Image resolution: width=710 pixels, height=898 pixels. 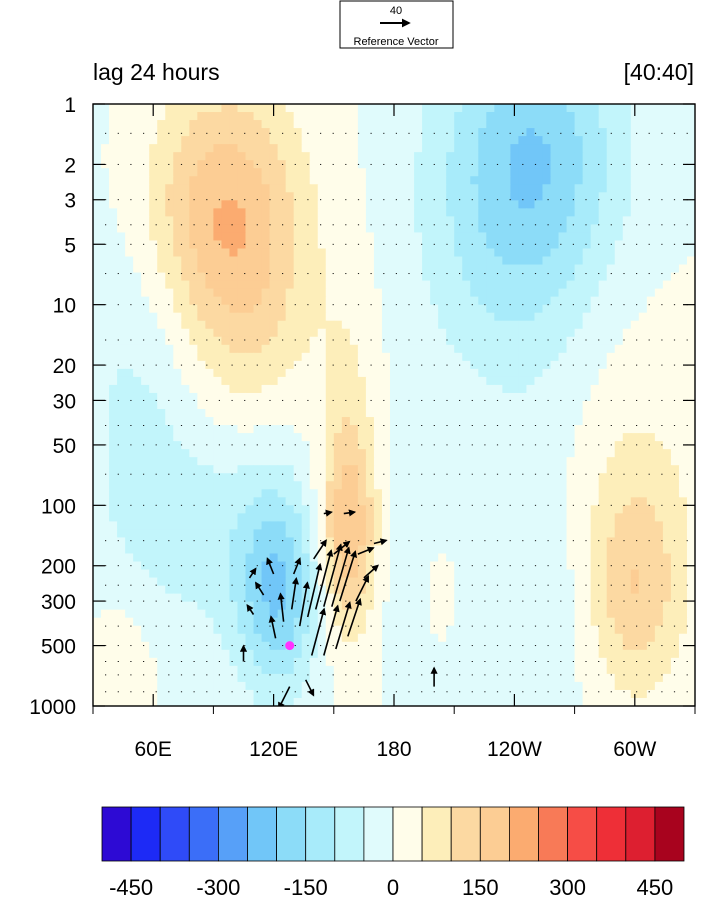 What do you see at coordinates (396, 24) in the screenshot?
I see `reference-vector-frame` at bounding box center [396, 24].